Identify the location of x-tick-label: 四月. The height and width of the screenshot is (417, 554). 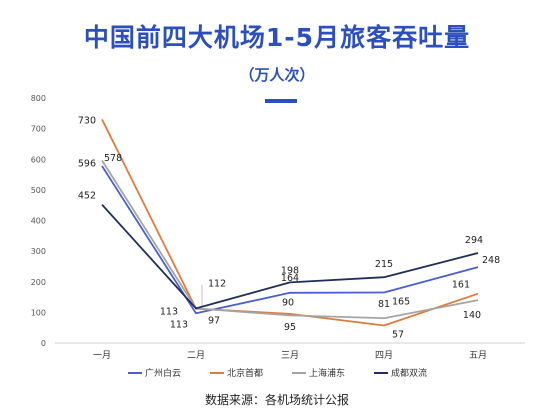
(384, 355).